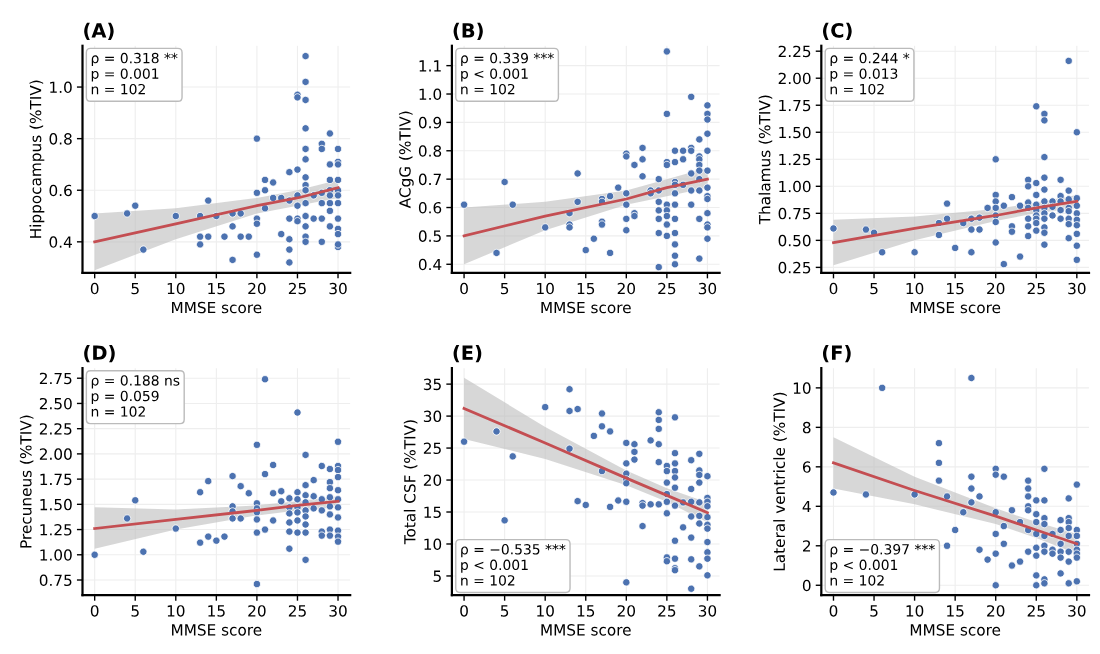  Describe the element at coordinates (99, 31) in the screenshot. I see `chart-title: (A)` at that location.